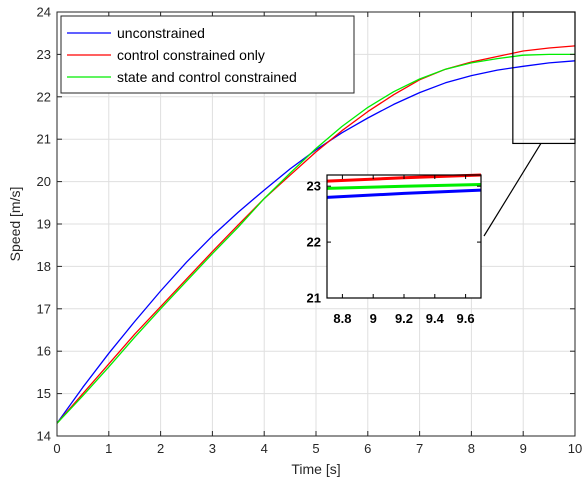 The height and width of the screenshot is (482, 587). I want to click on y-tick-label: 15, so click(44, 393).